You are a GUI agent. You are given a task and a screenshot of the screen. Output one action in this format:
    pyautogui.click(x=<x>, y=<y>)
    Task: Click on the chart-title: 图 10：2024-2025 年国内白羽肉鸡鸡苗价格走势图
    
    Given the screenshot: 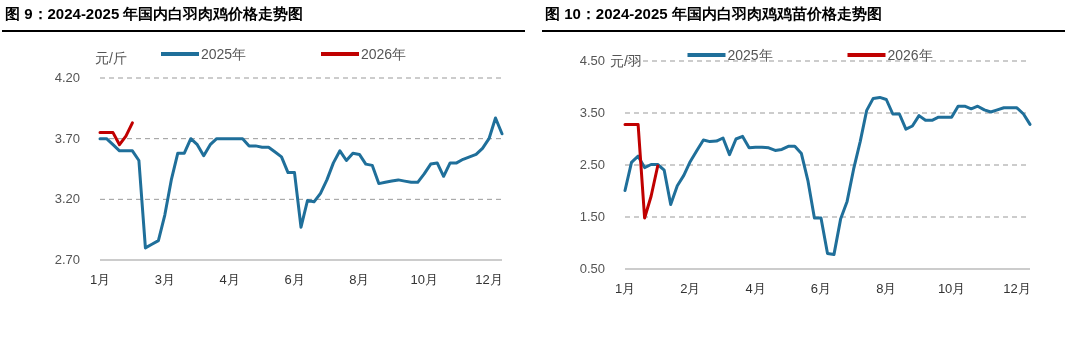 What is the action you would take?
    pyautogui.click(x=713, y=13)
    